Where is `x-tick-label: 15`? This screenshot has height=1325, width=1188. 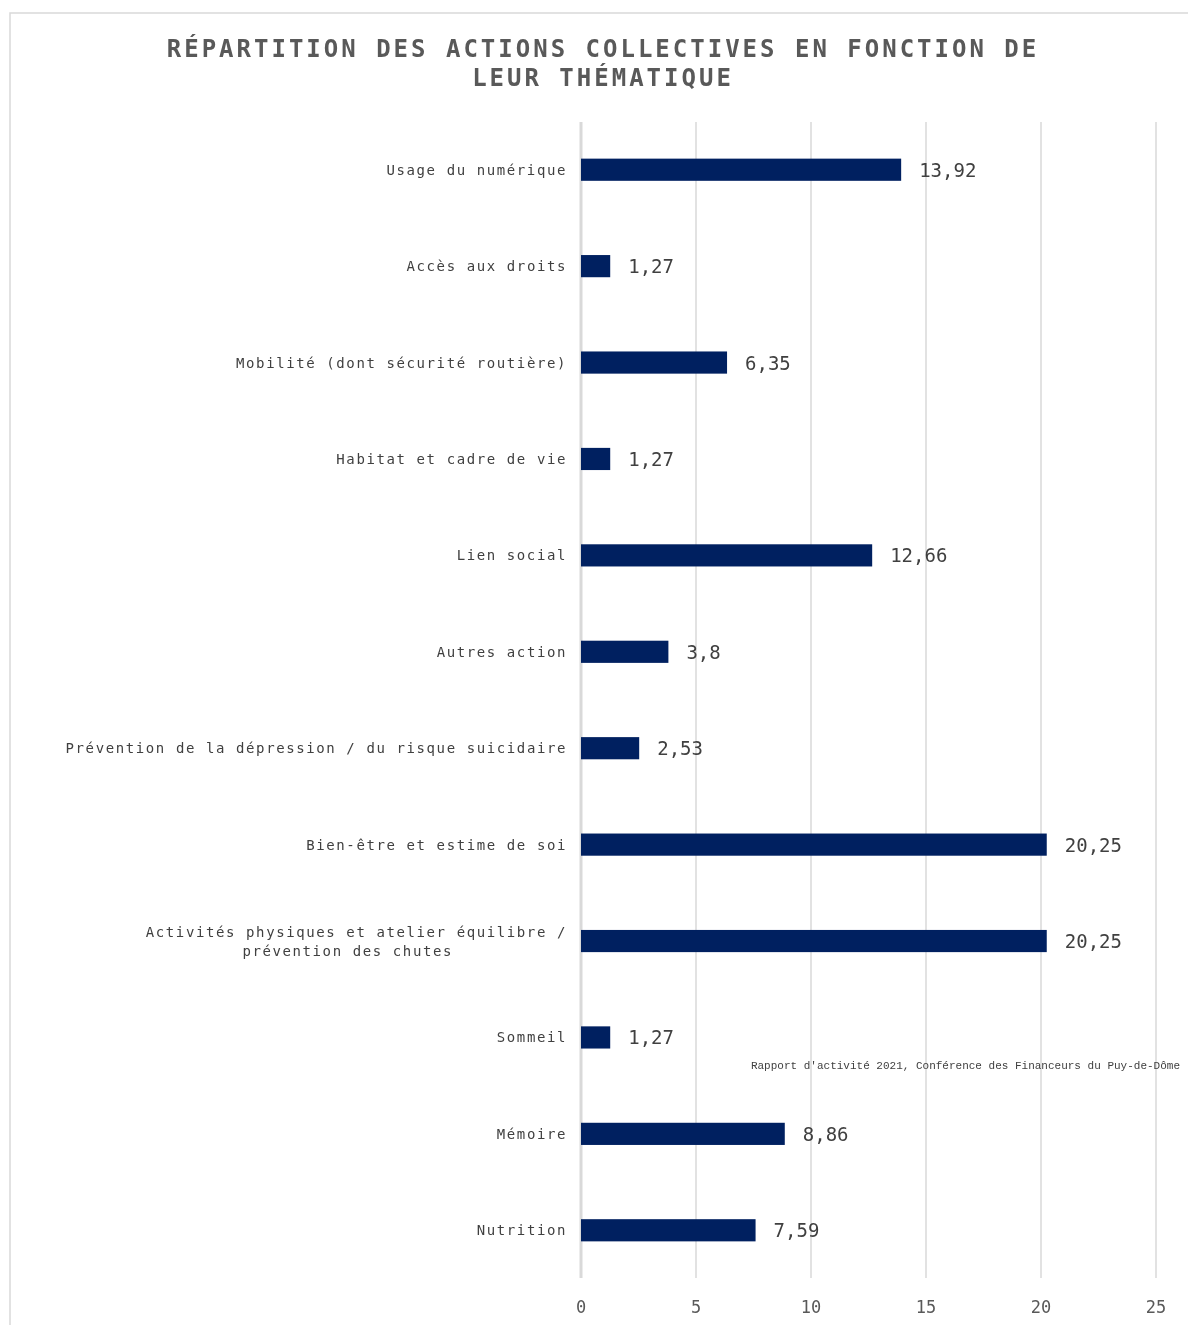
x-tick-label: 15 is located at coordinates (926, 1307).